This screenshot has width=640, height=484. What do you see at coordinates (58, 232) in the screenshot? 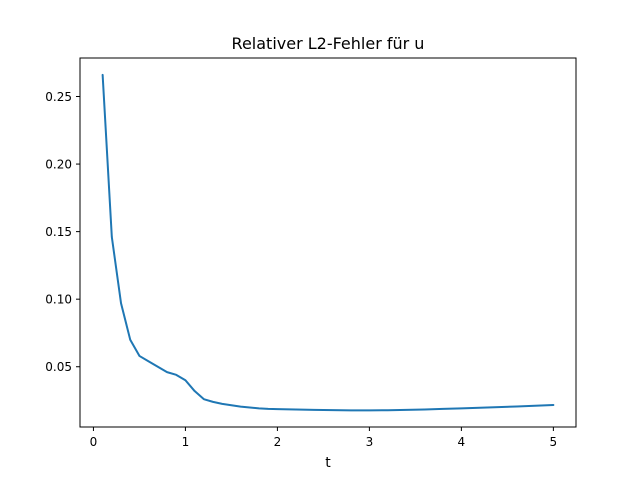
I see `y-tick-label: 0.15` at bounding box center [58, 232].